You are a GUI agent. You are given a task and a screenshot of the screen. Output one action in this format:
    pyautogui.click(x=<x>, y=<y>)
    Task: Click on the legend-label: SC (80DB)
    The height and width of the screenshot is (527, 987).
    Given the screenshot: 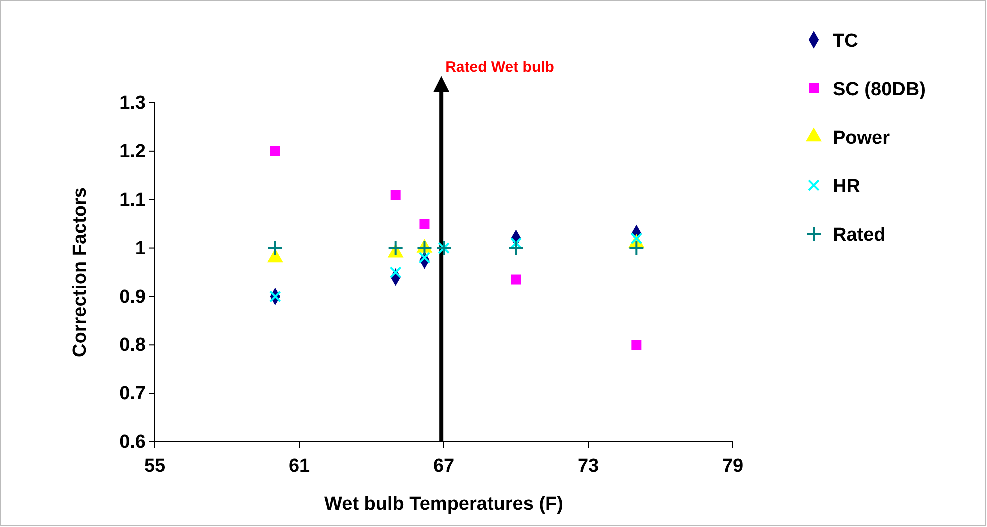 What is the action you would take?
    pyautogui.click(x=879, y=90)
    